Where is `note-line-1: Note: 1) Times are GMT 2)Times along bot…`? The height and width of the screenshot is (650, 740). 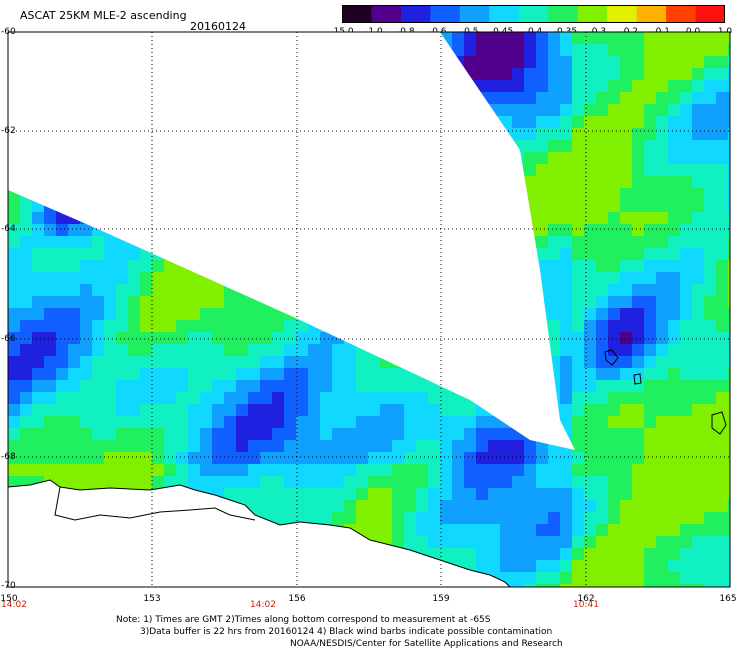
note-line-1: Note: 1) Times are GMT 2)Times along bot… is located at coordinates (303, 620).